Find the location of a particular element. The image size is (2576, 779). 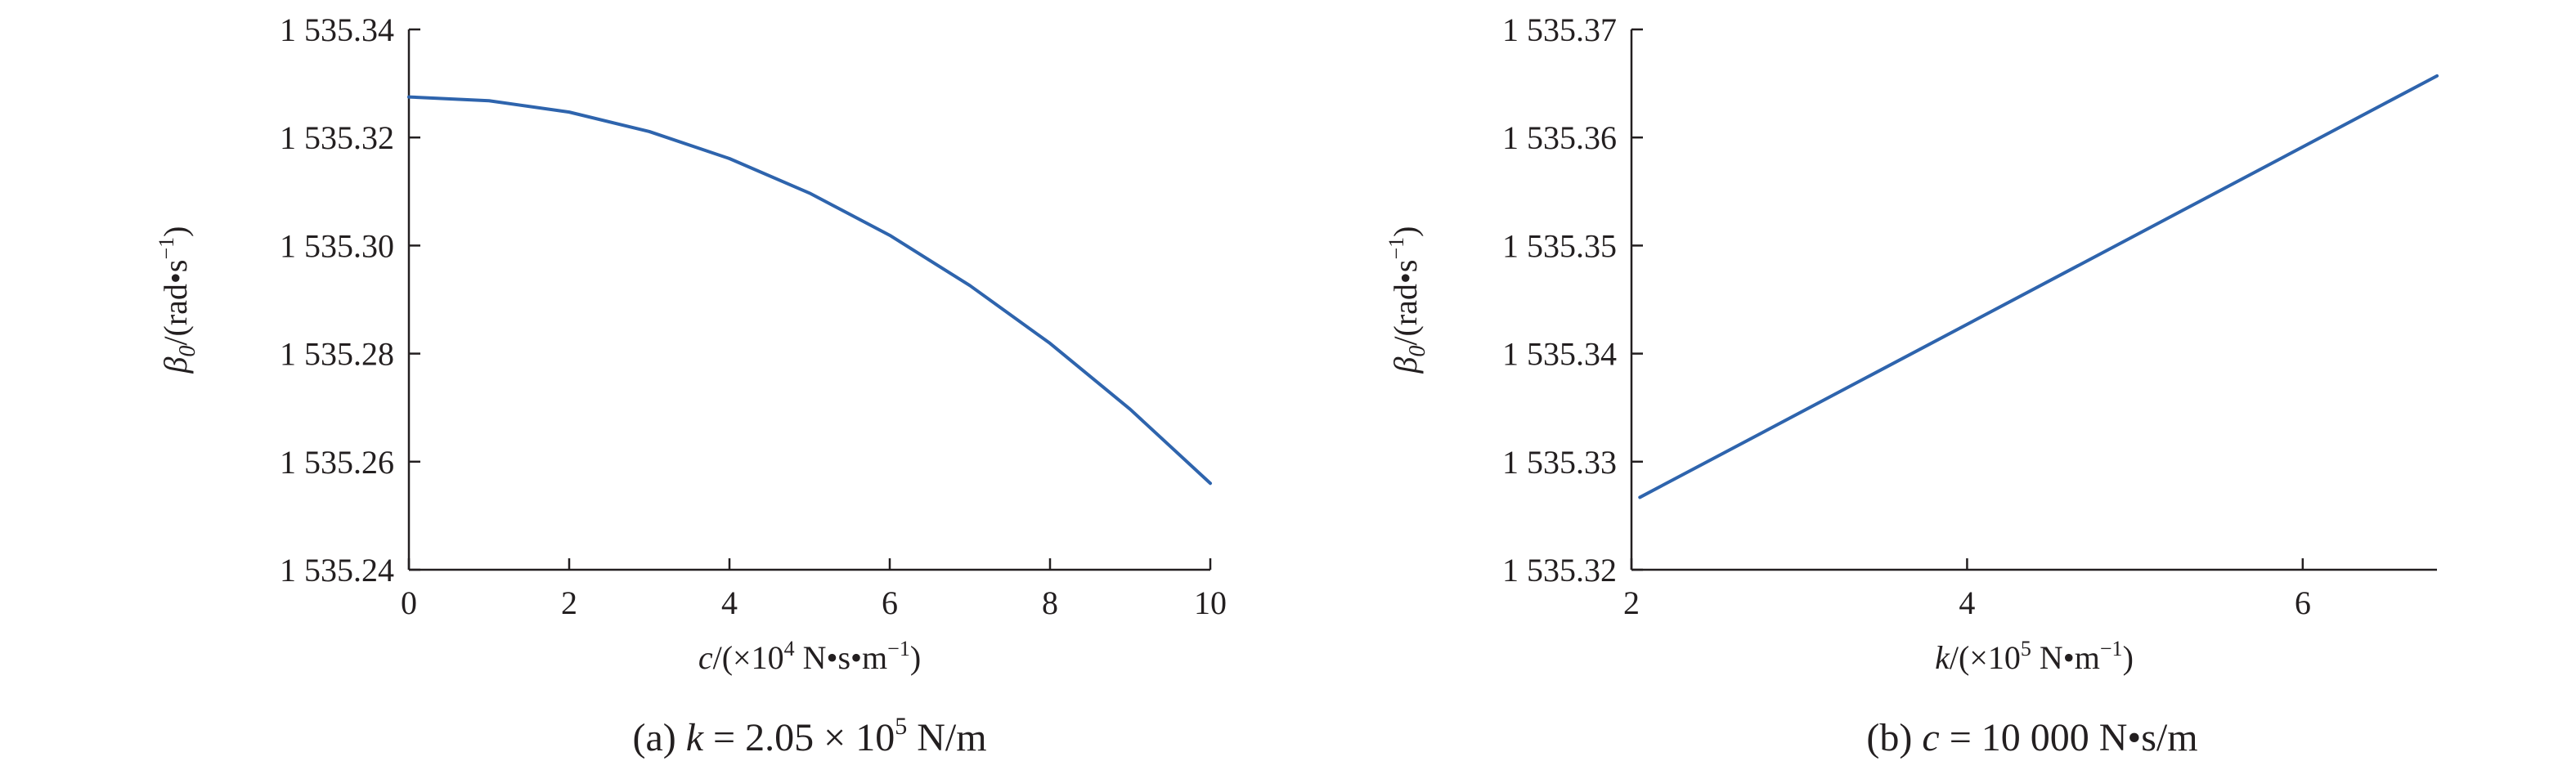

chartb-caption-space is located at coordinates (1917, 737).